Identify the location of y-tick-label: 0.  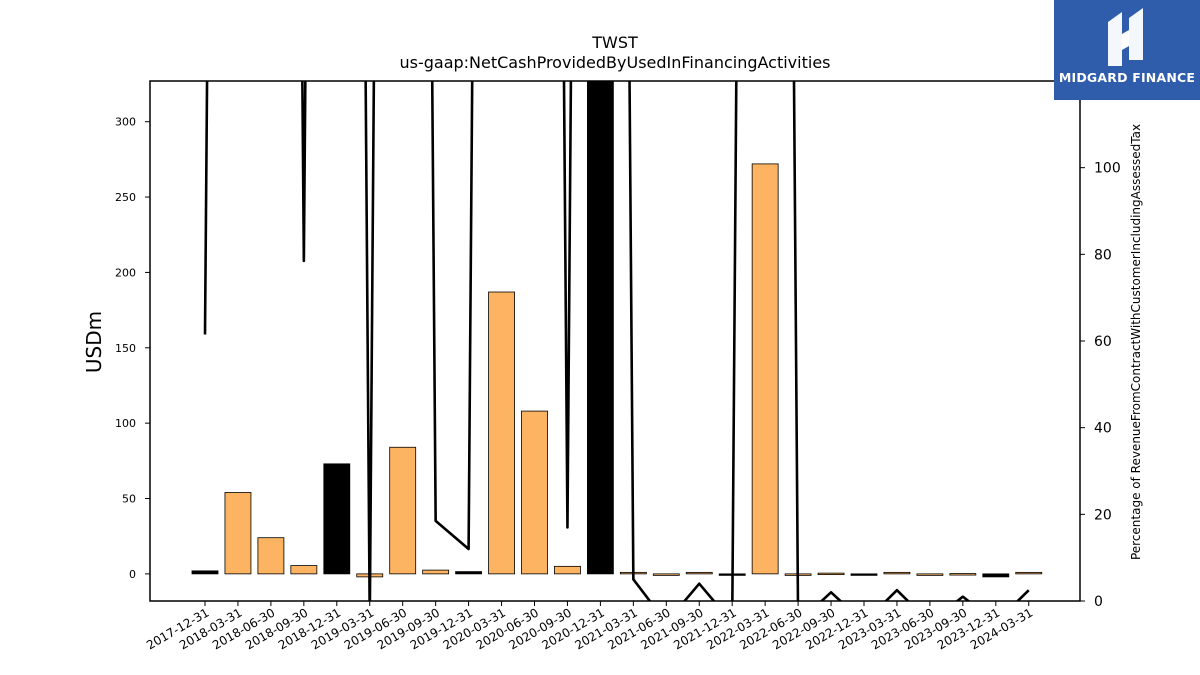
(132, 574).